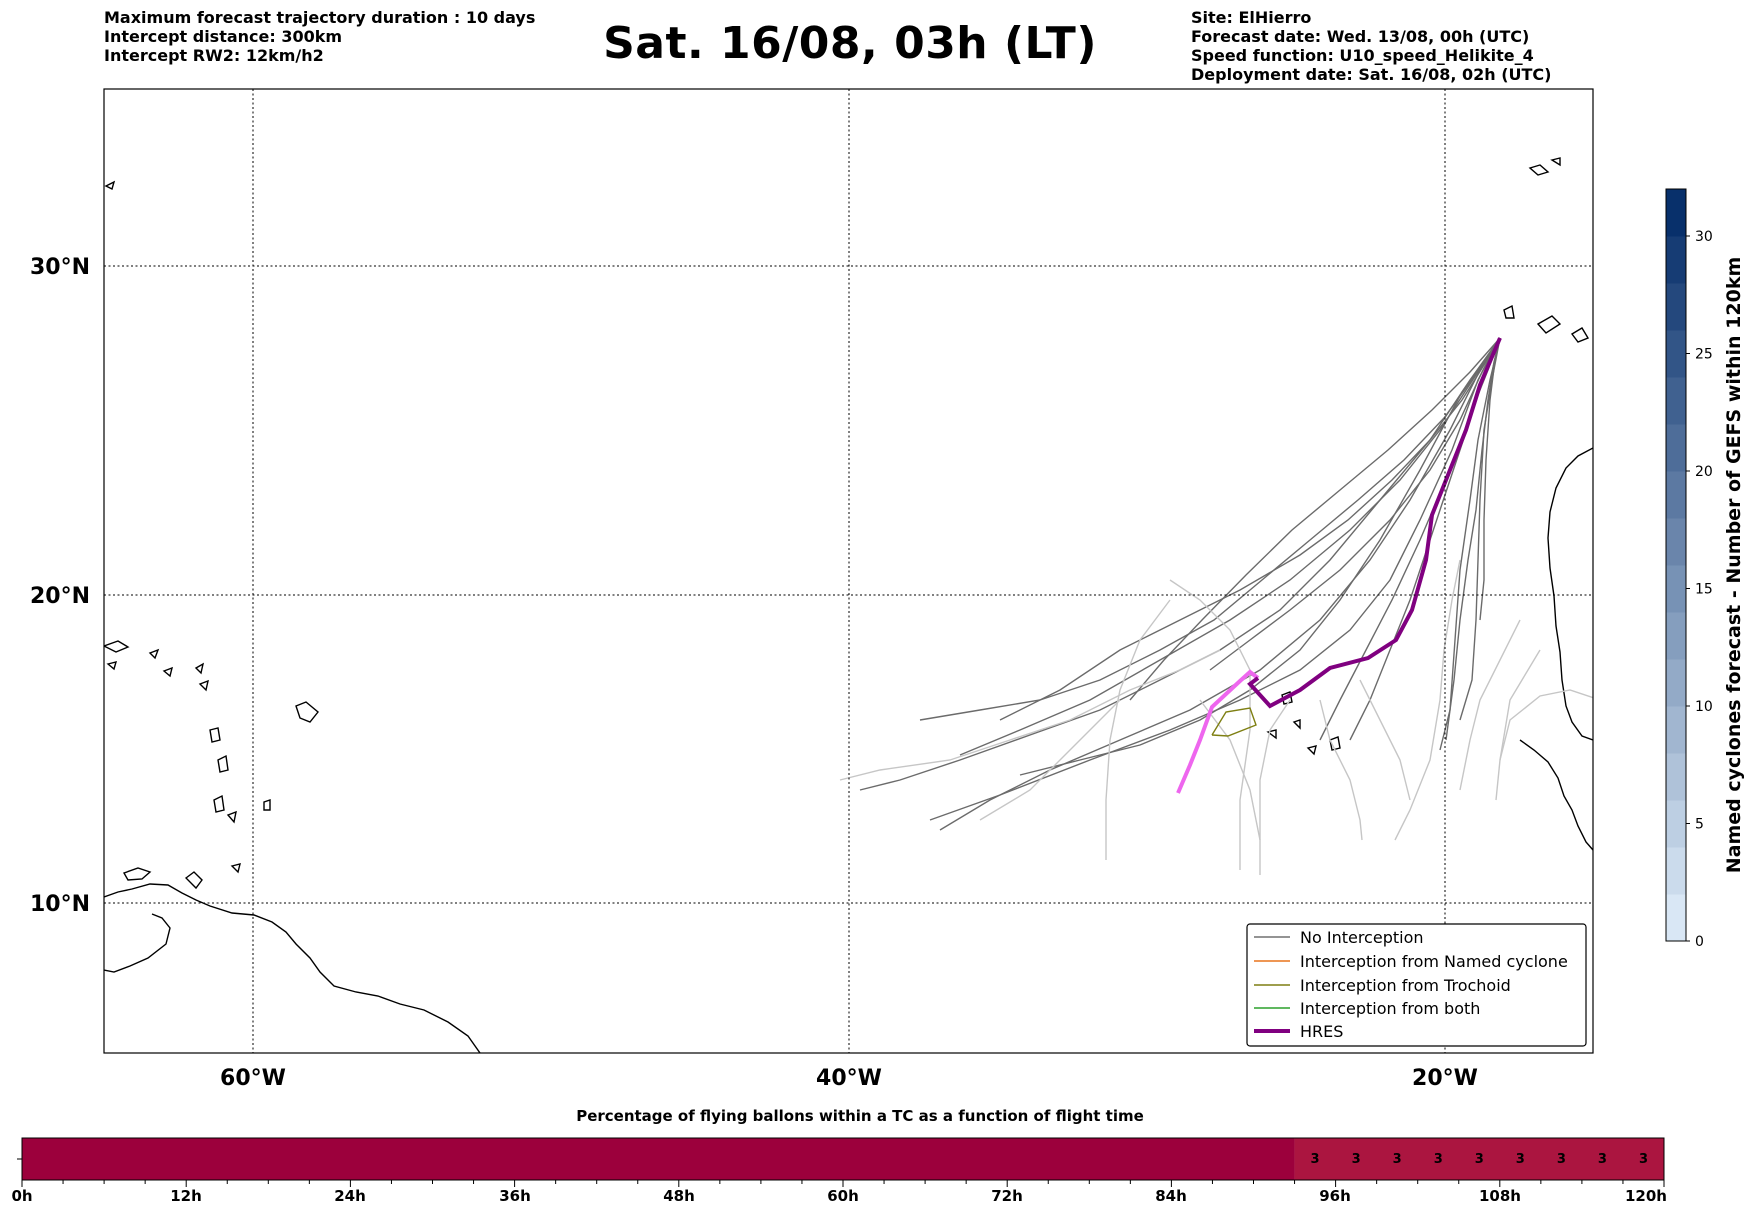 The image size is (1748, 1213). What do you see at coordinates (1234, 722) in the screenshot?
I see `trochoid-interception-track` at bounding box center [1234, 722].